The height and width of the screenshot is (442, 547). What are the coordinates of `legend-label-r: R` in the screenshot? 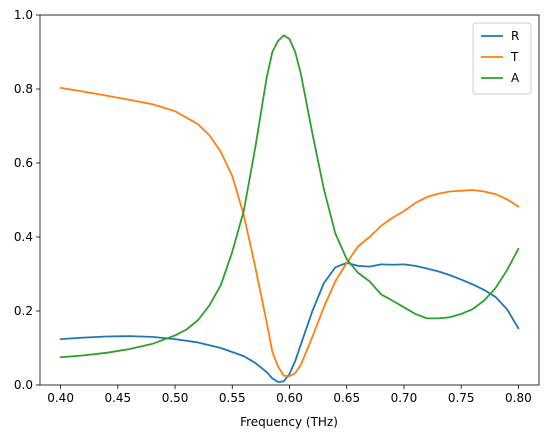 It's located at (515, 36).